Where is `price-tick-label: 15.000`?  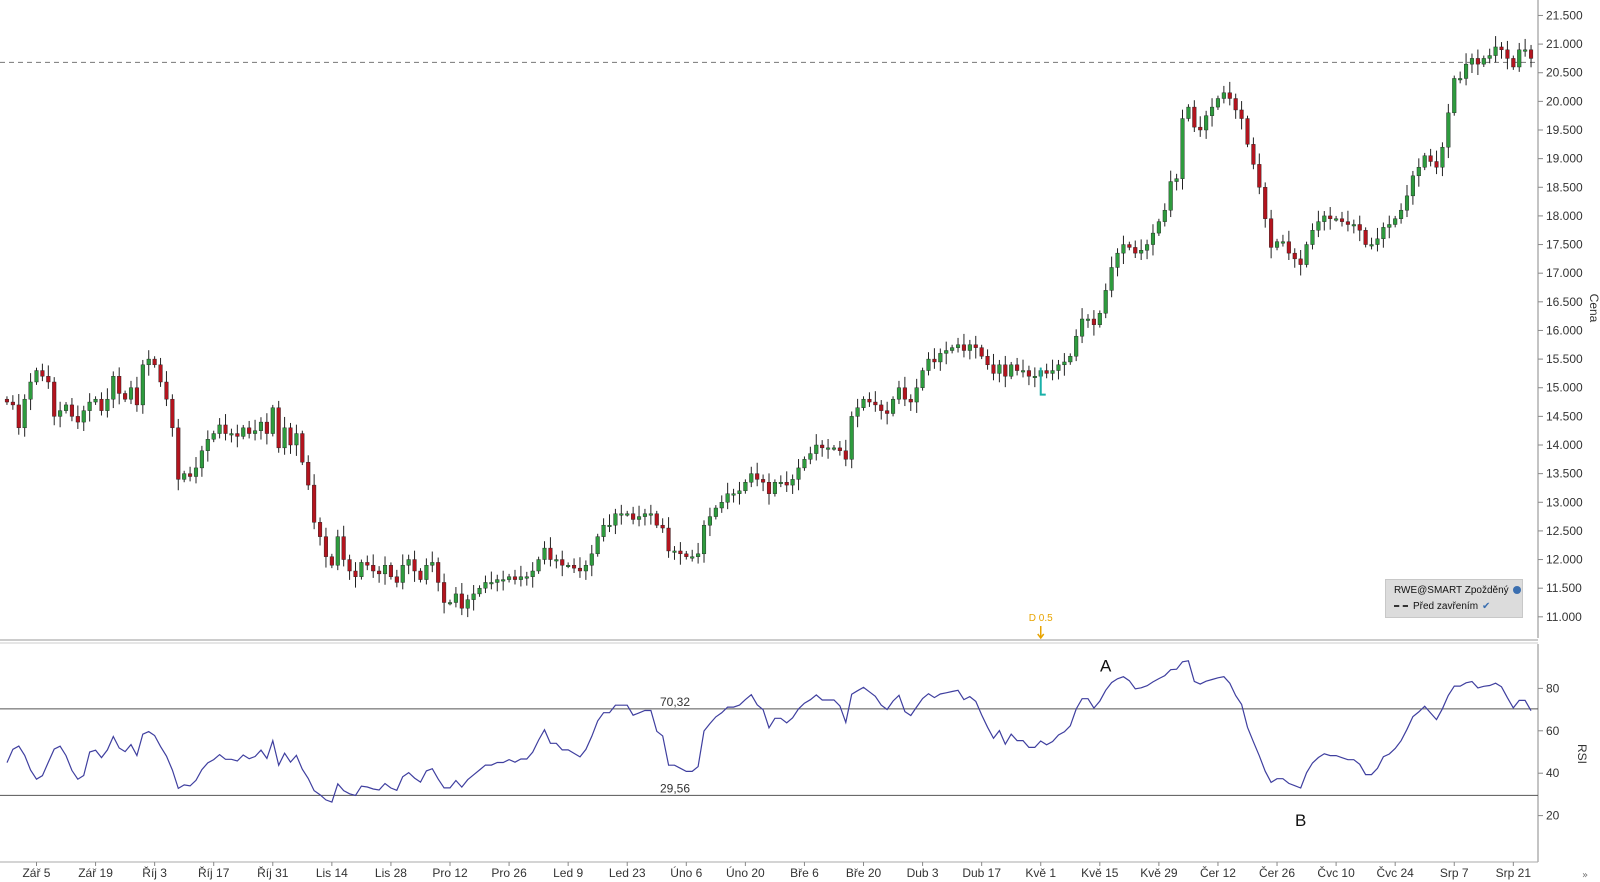
price-tick-label: 15.000 is located at coordinates (1564, 388).